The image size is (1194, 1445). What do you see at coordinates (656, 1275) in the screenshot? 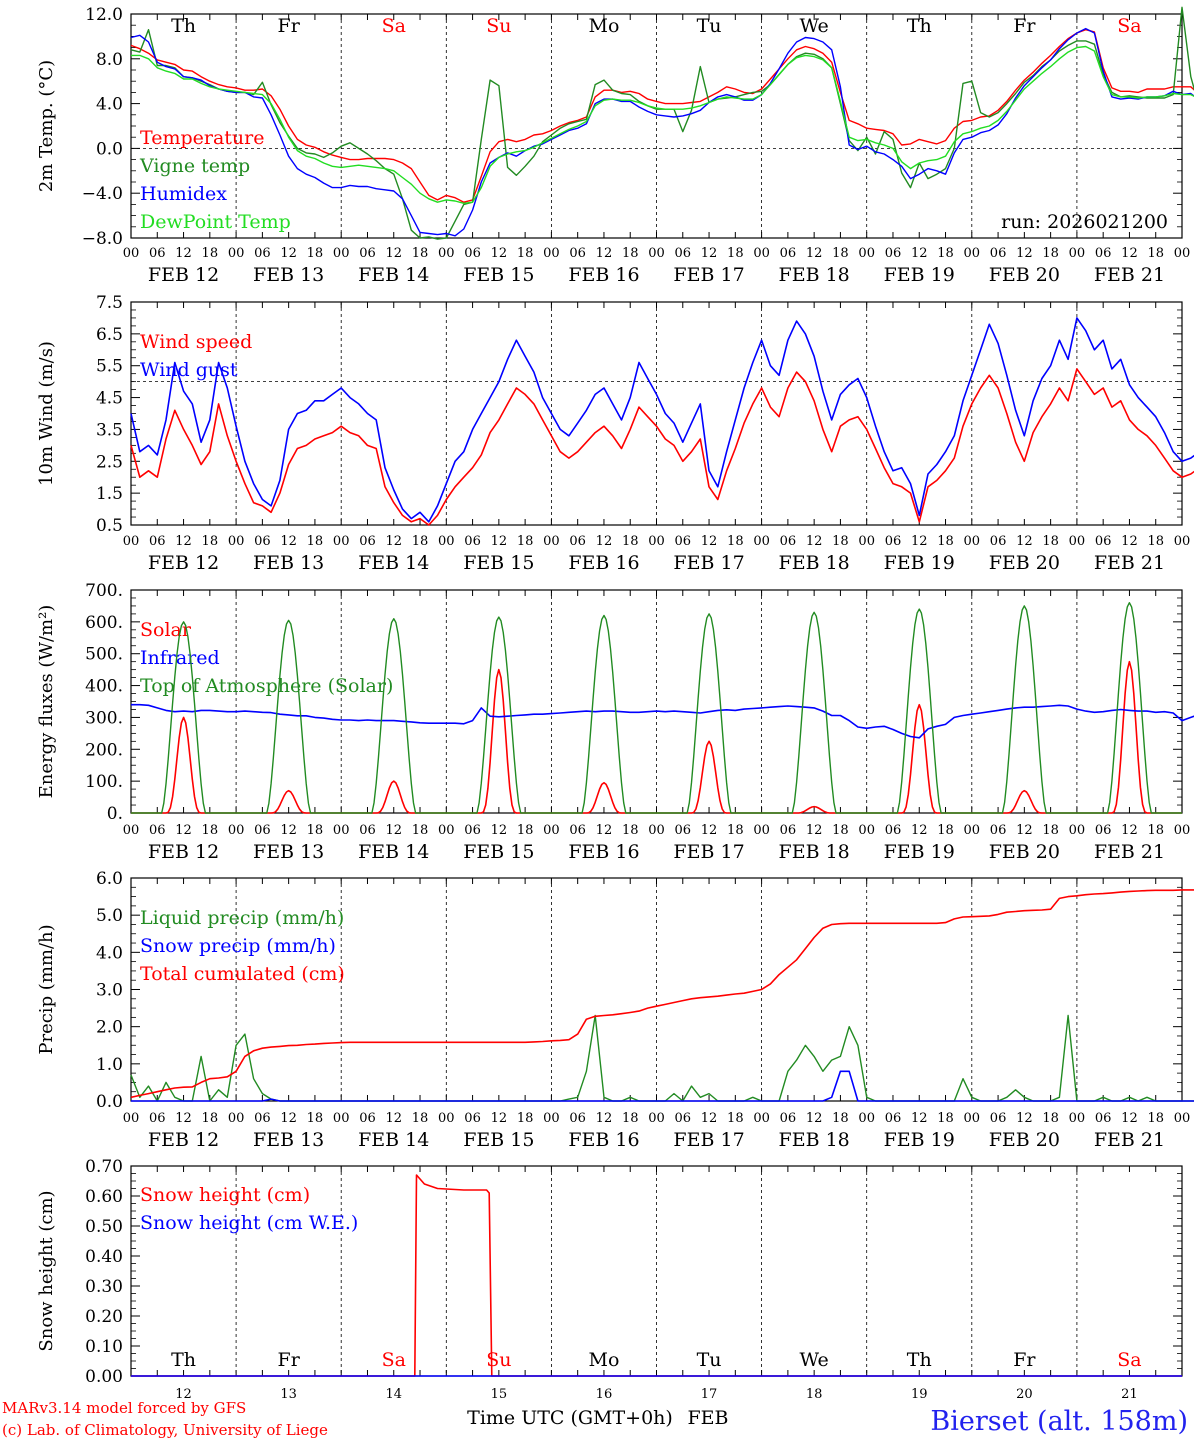
I see `series-line-snow-height-cm-` at bounding box center [656, 1275].